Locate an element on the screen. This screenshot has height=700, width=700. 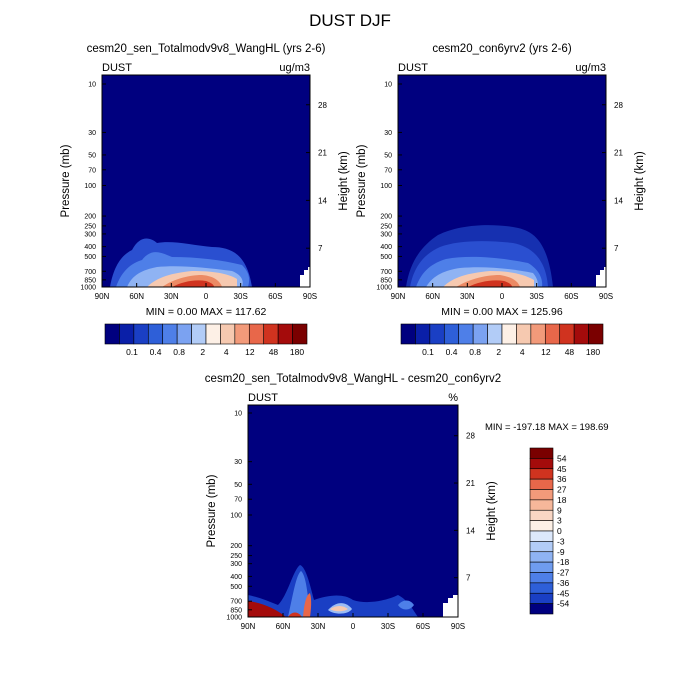
y-tick-label: 500 is located at coordinates (90, 257).